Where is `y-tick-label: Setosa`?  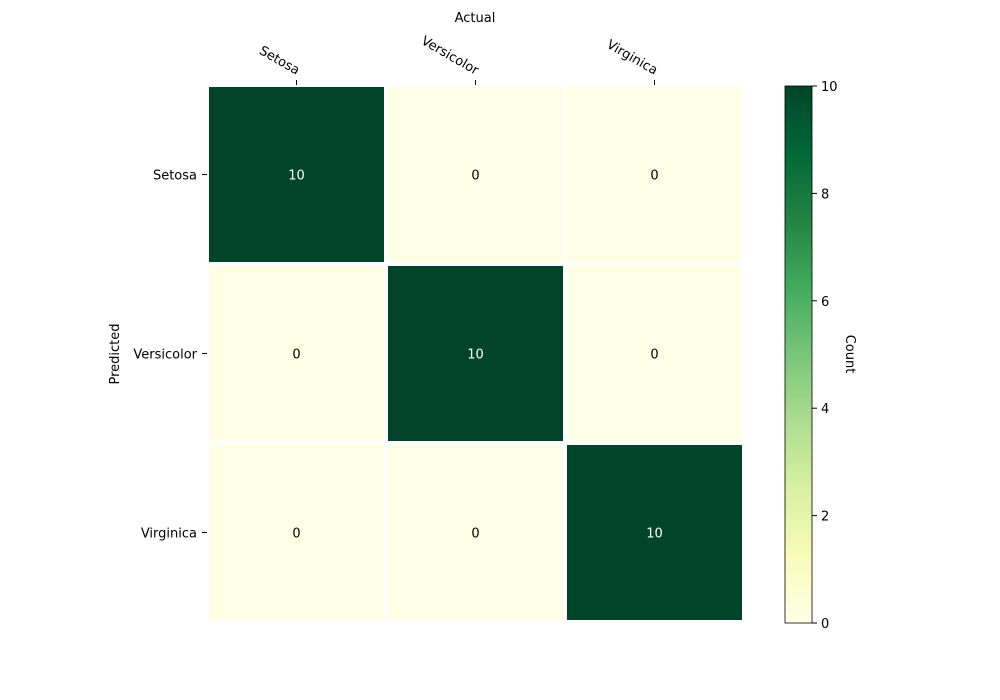 y-tick-label: Setosa is located at coordinates (175, 176).